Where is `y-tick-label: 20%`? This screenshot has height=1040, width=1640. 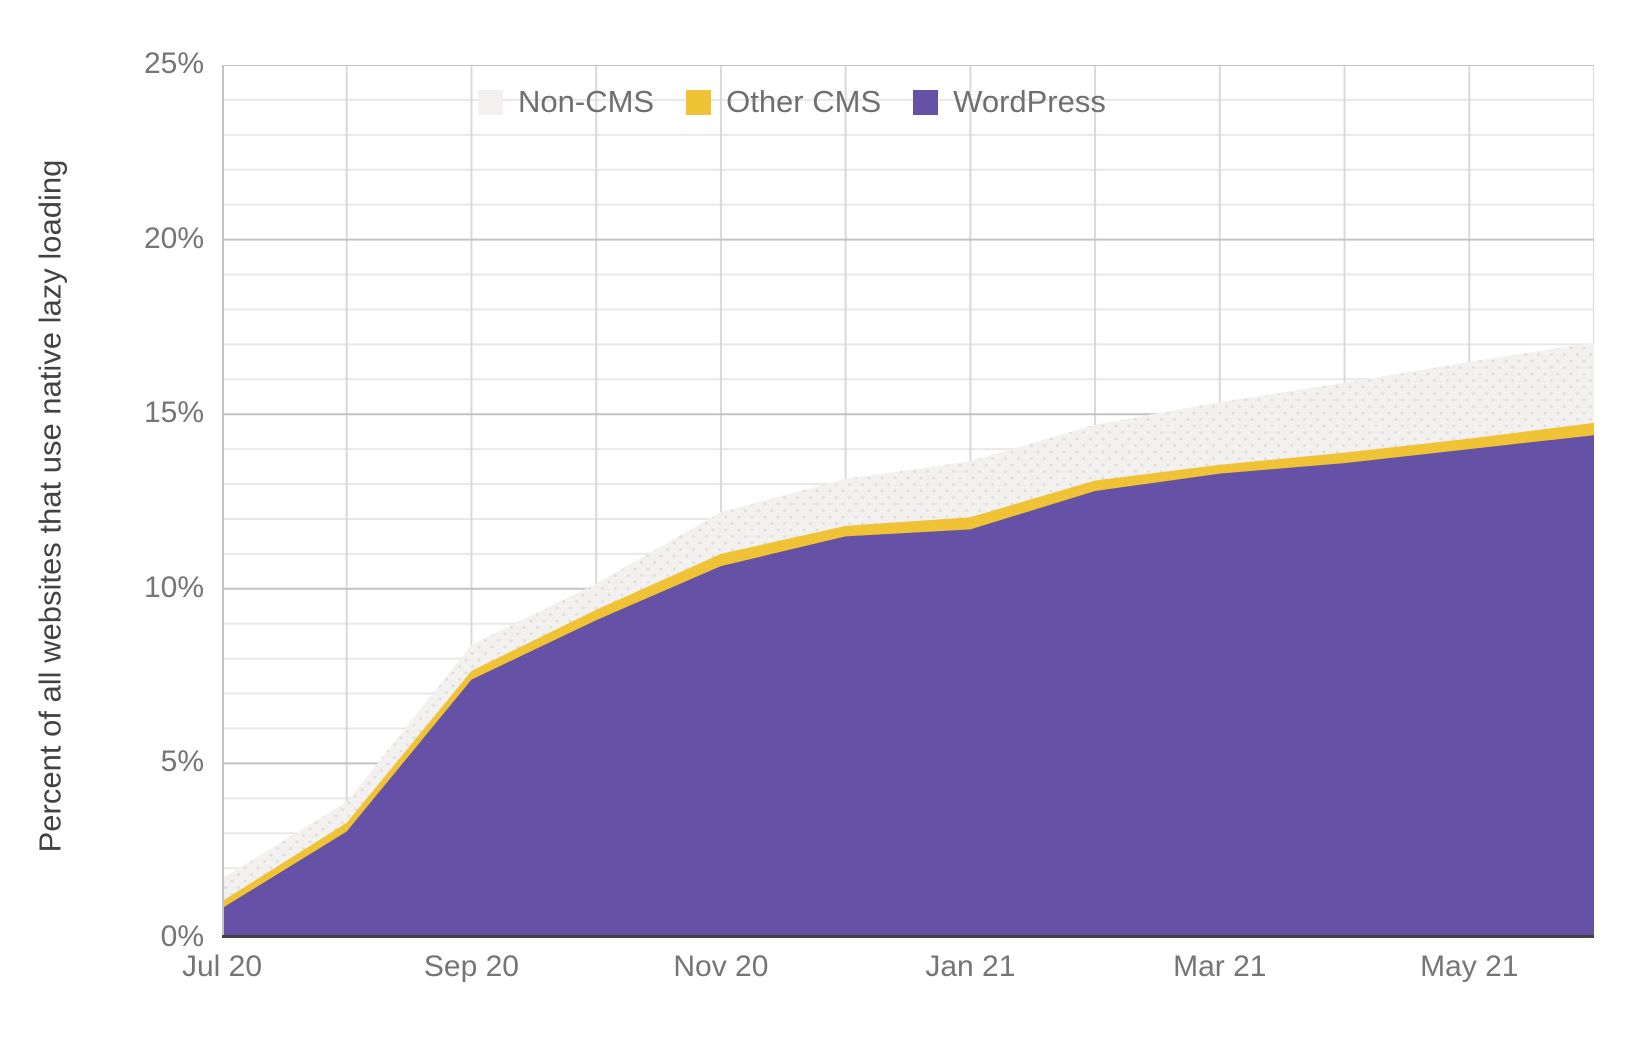 y-tick-label: 20% is located at coordinates (173, 238).